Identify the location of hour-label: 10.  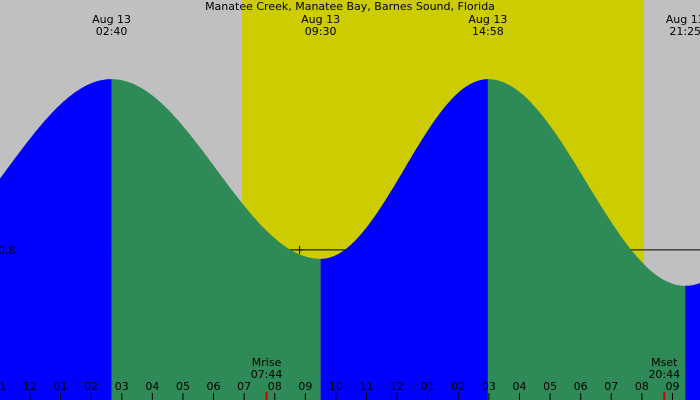
(336, 386).